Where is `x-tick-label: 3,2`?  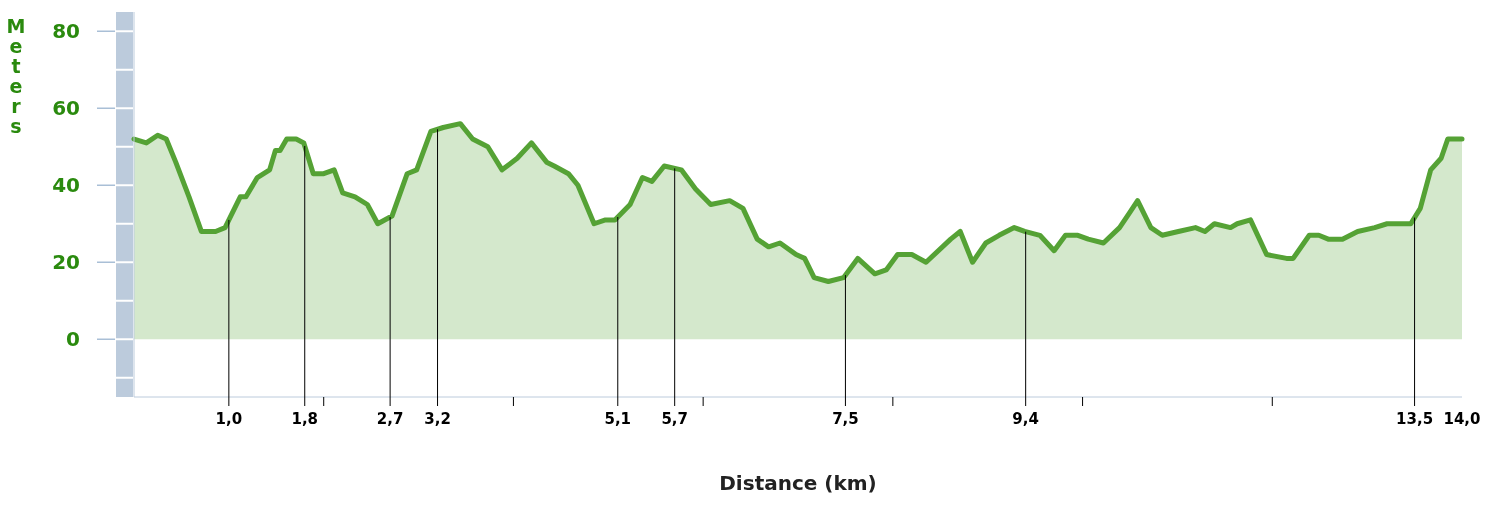 x-tick-label: 3,2 is located at coordinates (437, 419).